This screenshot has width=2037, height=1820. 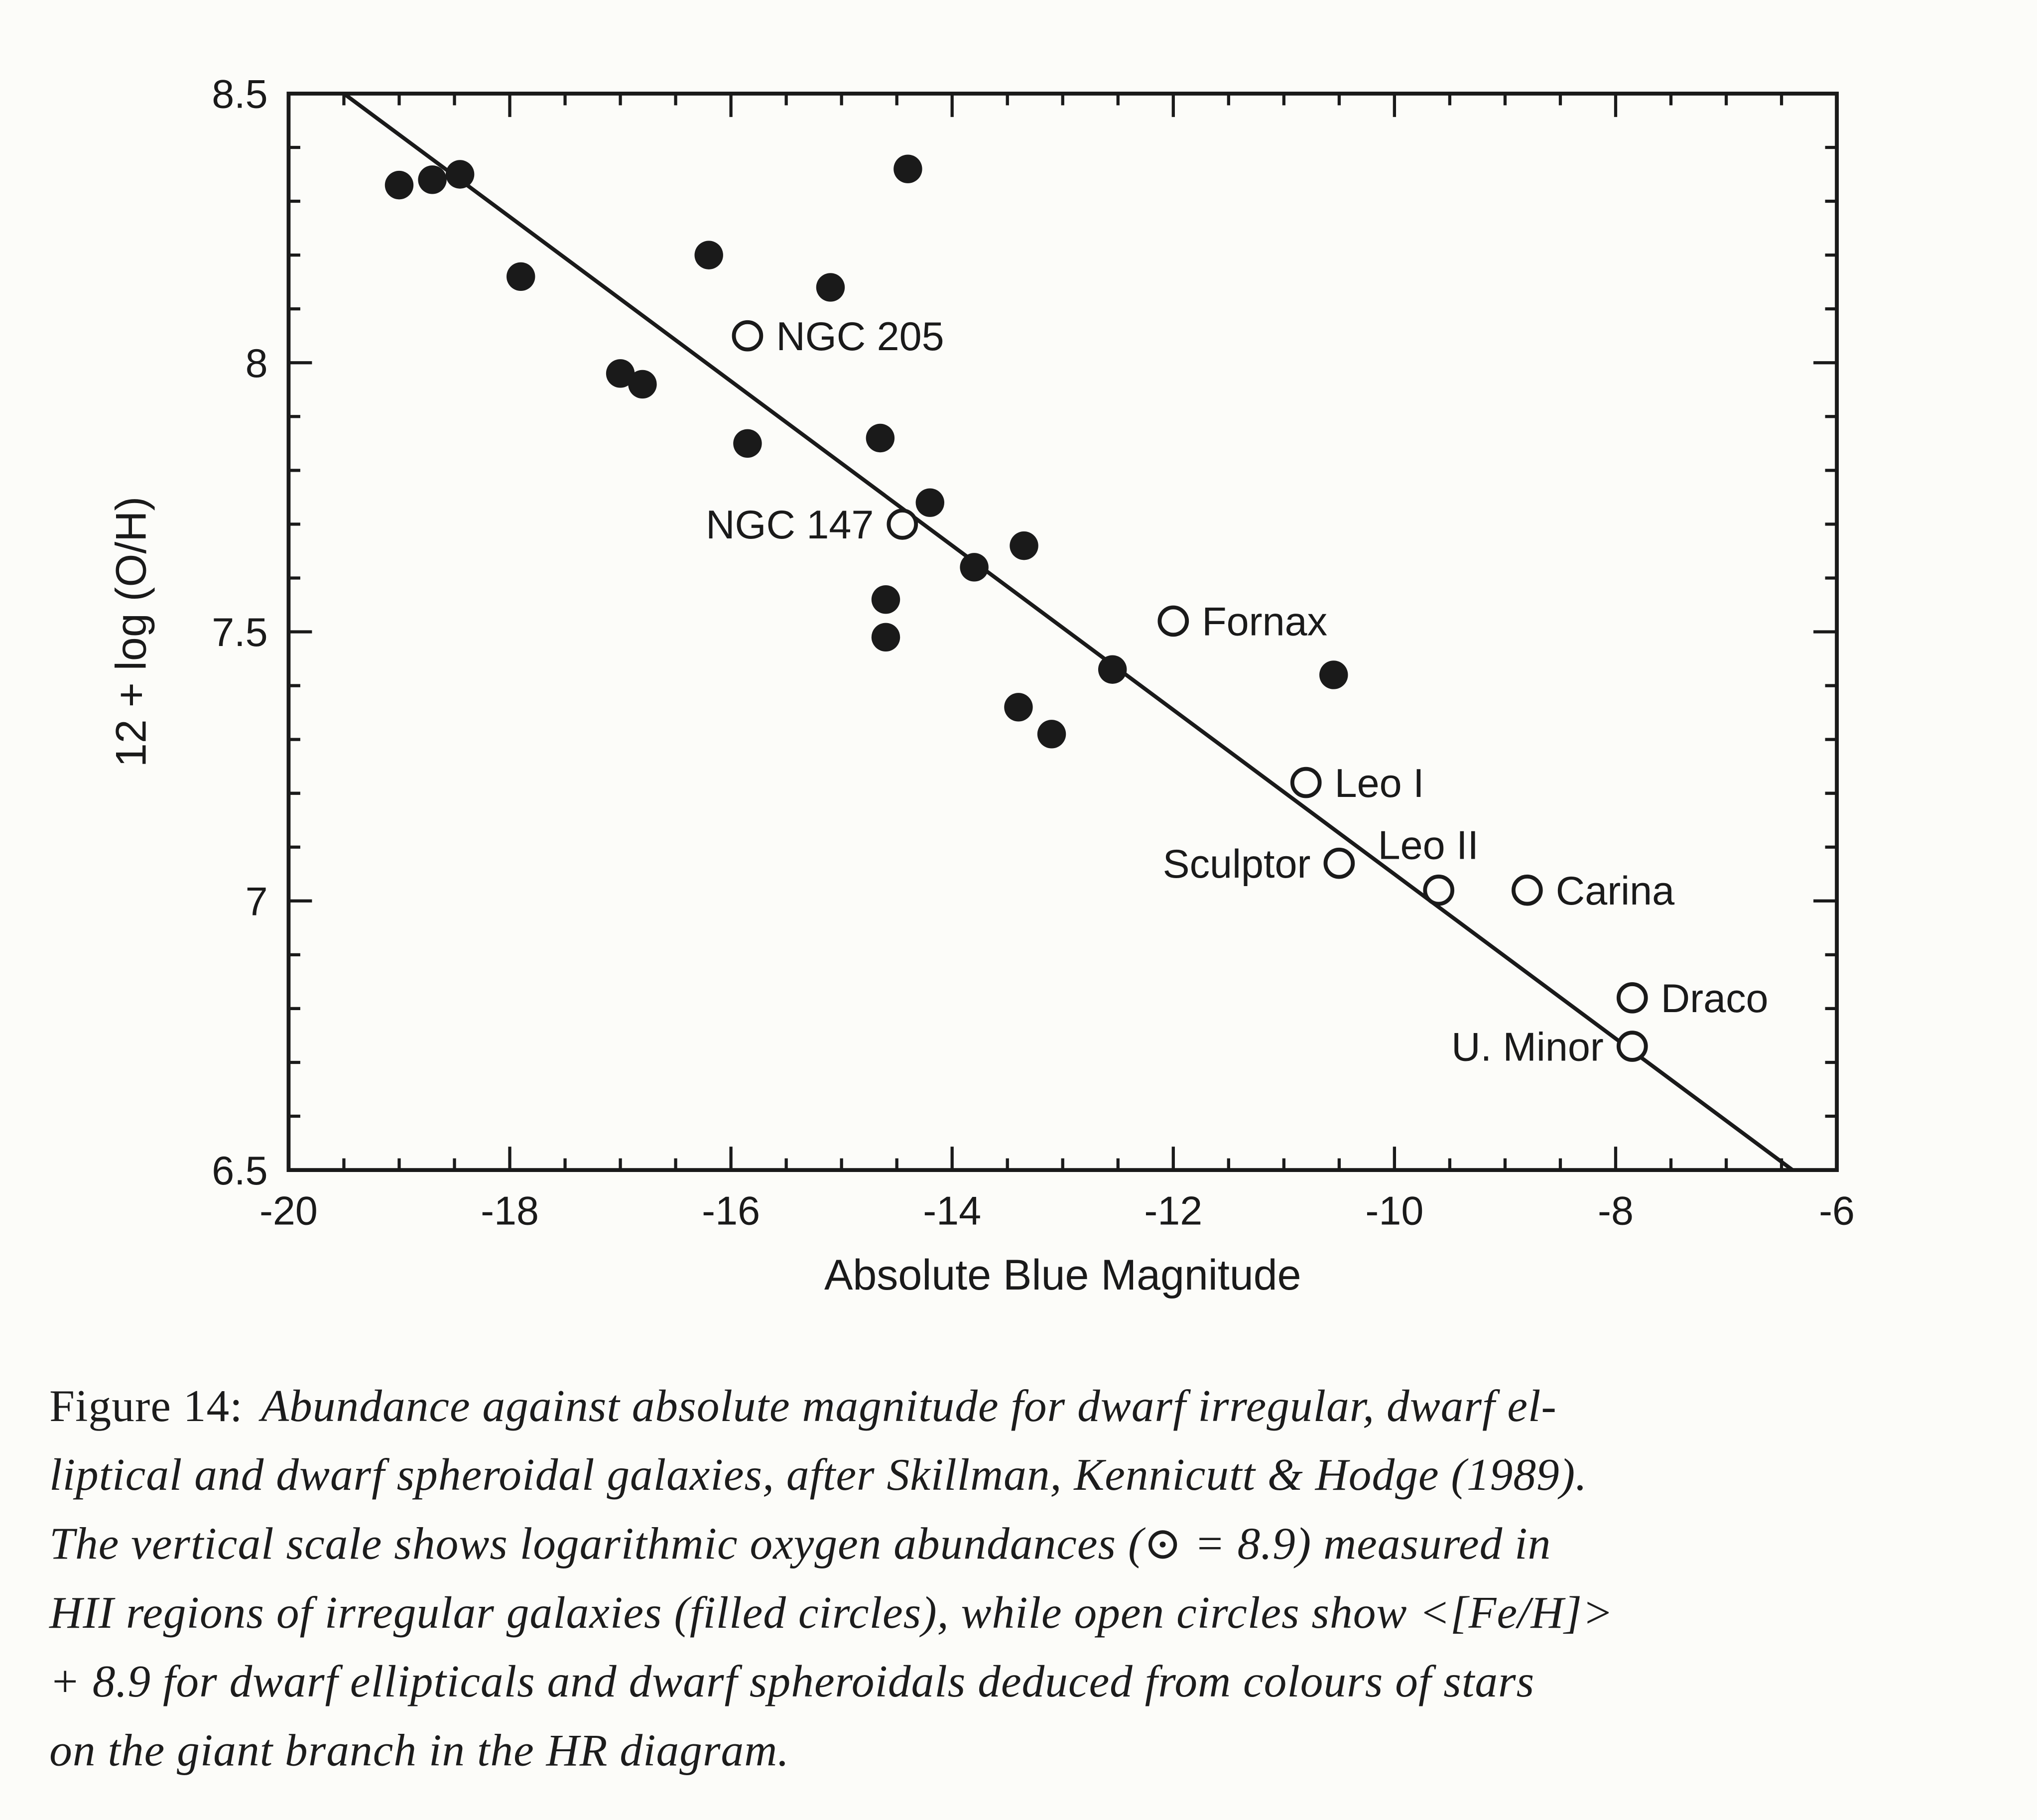 I want to click on galaxy-label: Leo II, so click(x=1428, y=845).